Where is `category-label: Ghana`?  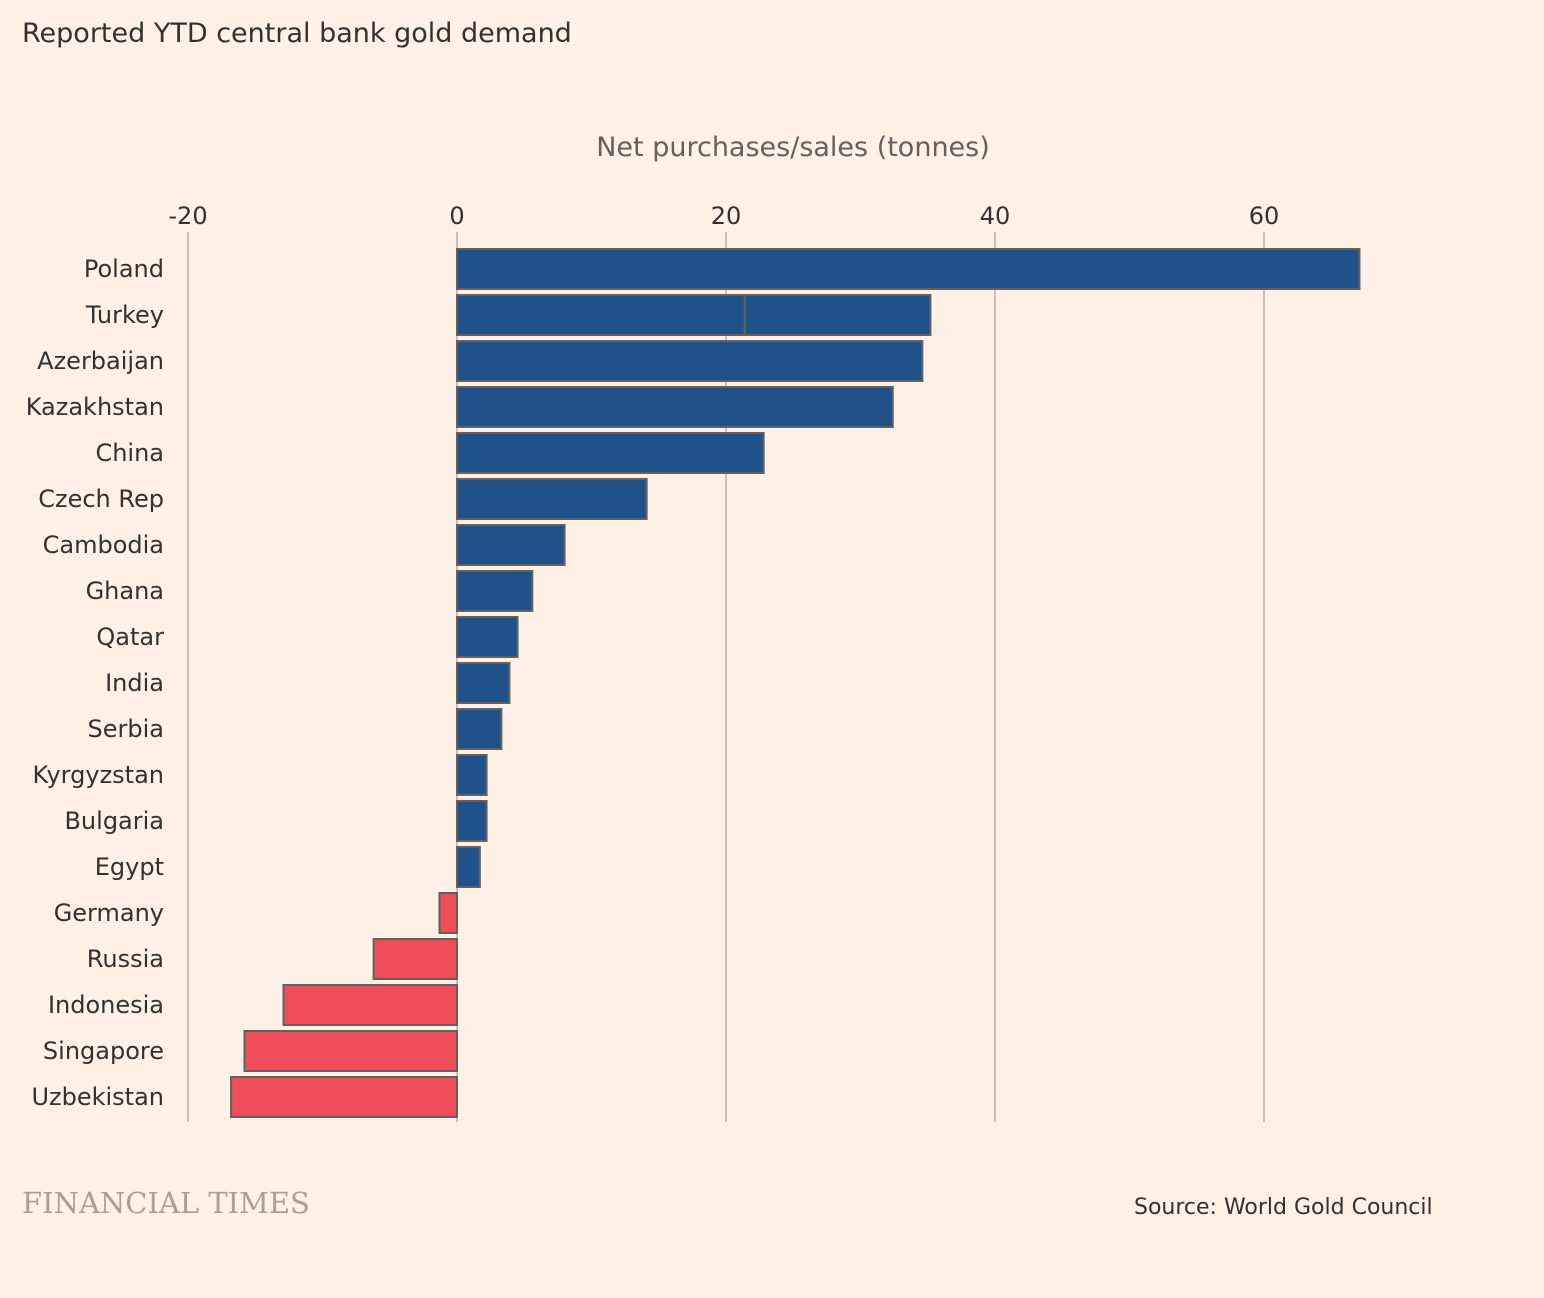 category-label: Ghana is located at coordinates (125, 591).